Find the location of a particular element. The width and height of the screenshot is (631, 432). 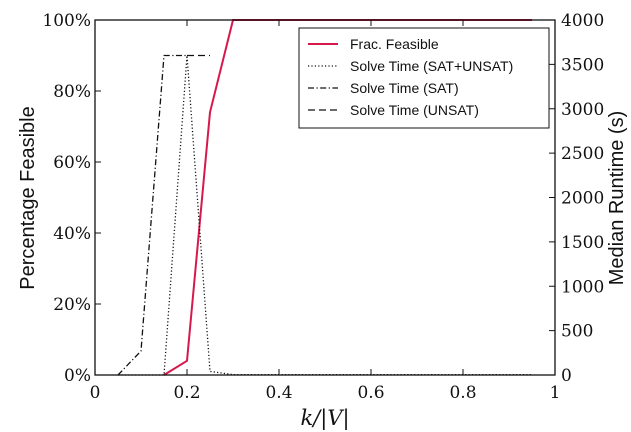

x-axis-label: k/|V| is located at coordinates (324, 418).